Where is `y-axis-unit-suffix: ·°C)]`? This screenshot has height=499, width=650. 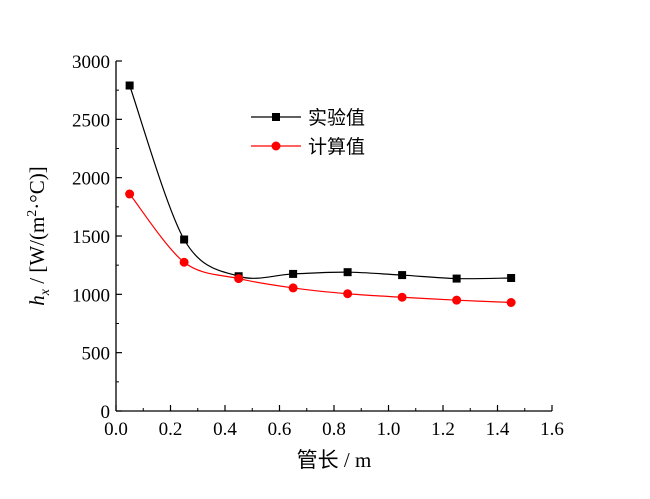 y-axis-unit-suffix: ·°C)] is located at coordinates (37, 187).